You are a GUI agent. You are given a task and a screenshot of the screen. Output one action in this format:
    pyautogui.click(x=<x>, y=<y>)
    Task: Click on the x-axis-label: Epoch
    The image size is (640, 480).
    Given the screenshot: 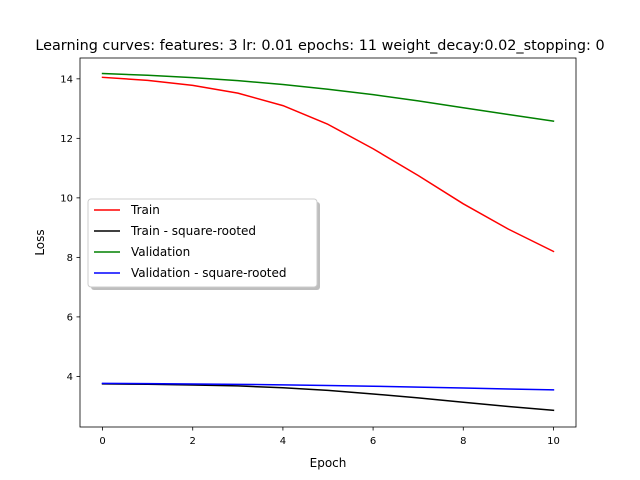 What is the action you would take?
    pyautogui.click(x=328, y=463)
    